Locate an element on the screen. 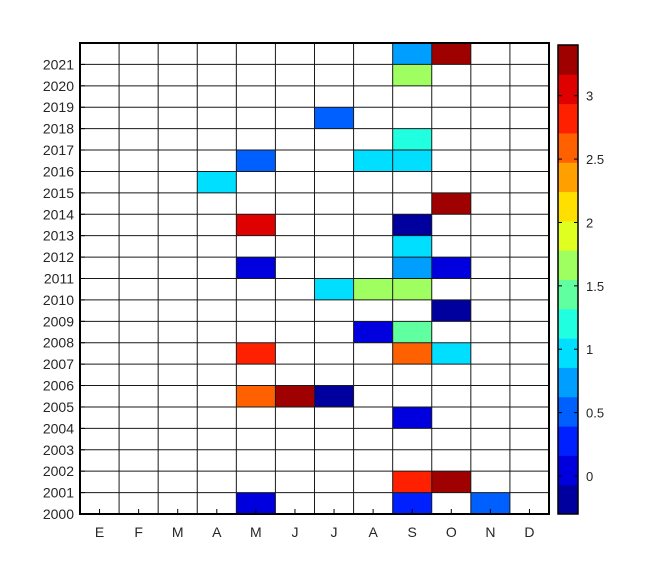 The width and height of the screenshot is (665, 583). y-tick-label: 2018 is located at coordinates (58, 129).